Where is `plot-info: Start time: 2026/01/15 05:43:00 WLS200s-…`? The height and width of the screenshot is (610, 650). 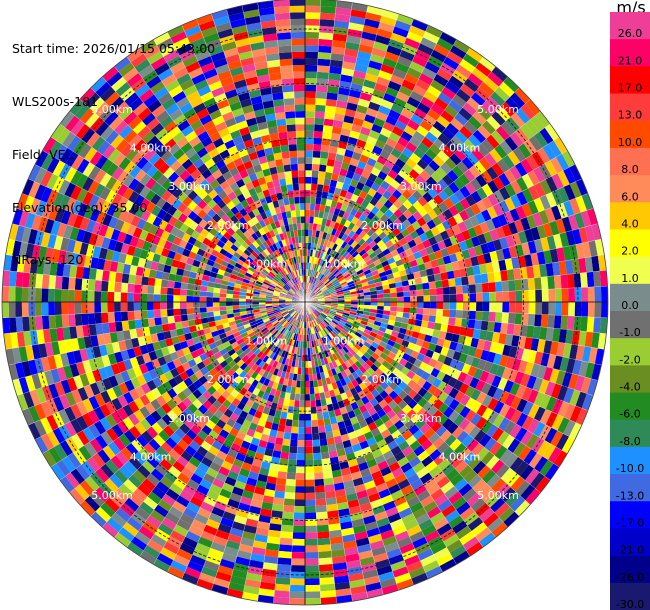
plot-info: Start time: 2026/01/15 05:43:00 WLS200s-… is located at coordinates (113, 146).